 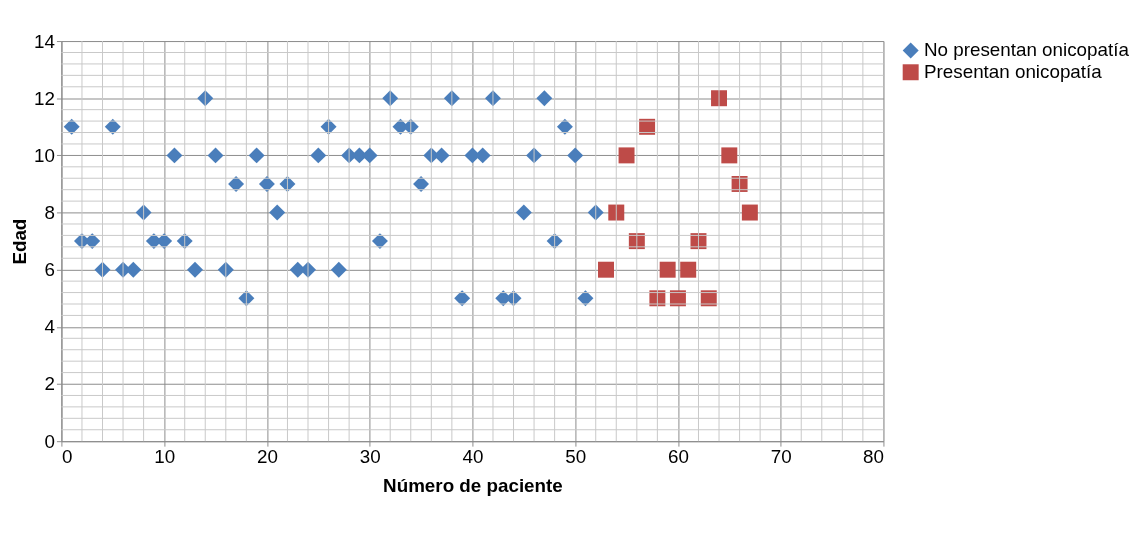 What do you see at coordinates (873, 457) in the screenshot?
I see `x-tick-label: 80` at bounding box center [873, 457].